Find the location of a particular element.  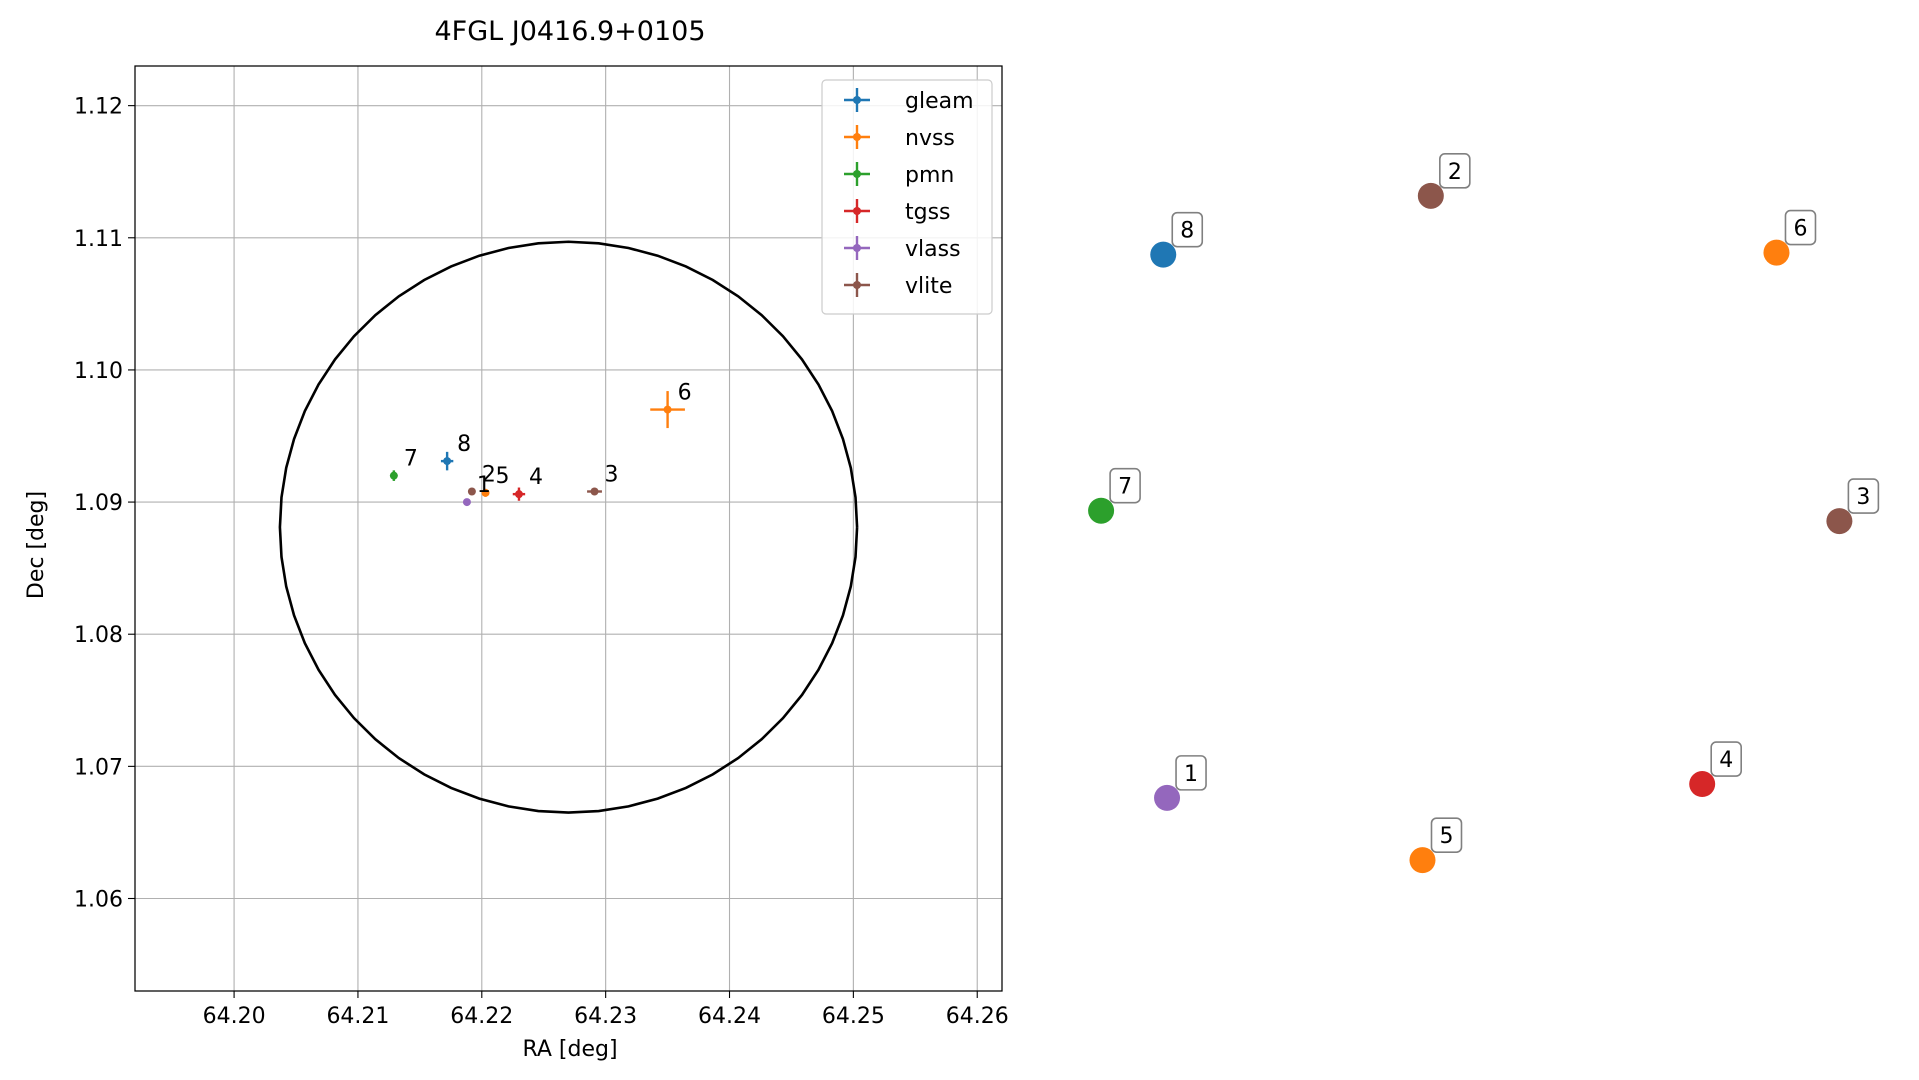

node-6: 6 is located at coordinates (1790, 237).